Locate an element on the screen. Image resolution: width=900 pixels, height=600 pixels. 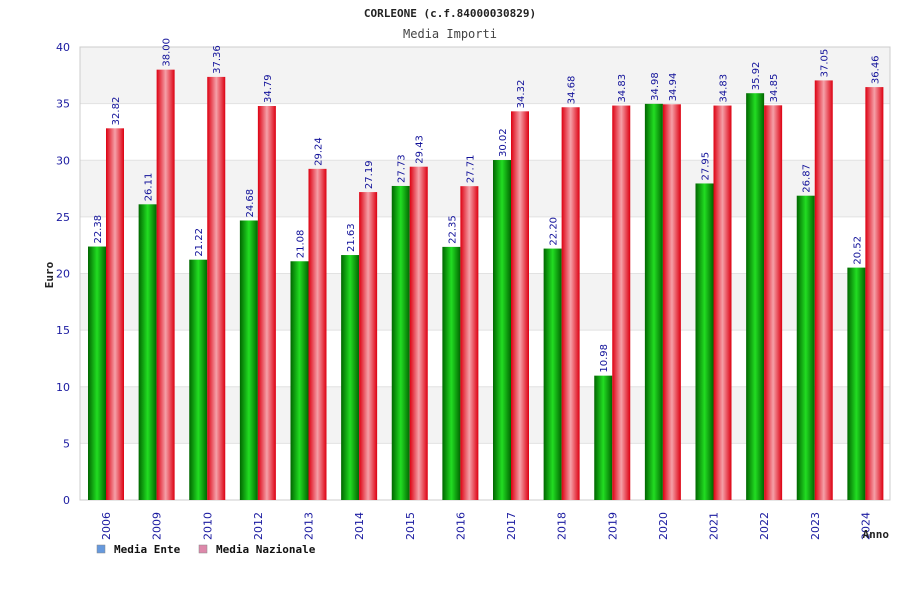
bar-media-ente-2022 is located at coordinates (755, 297).